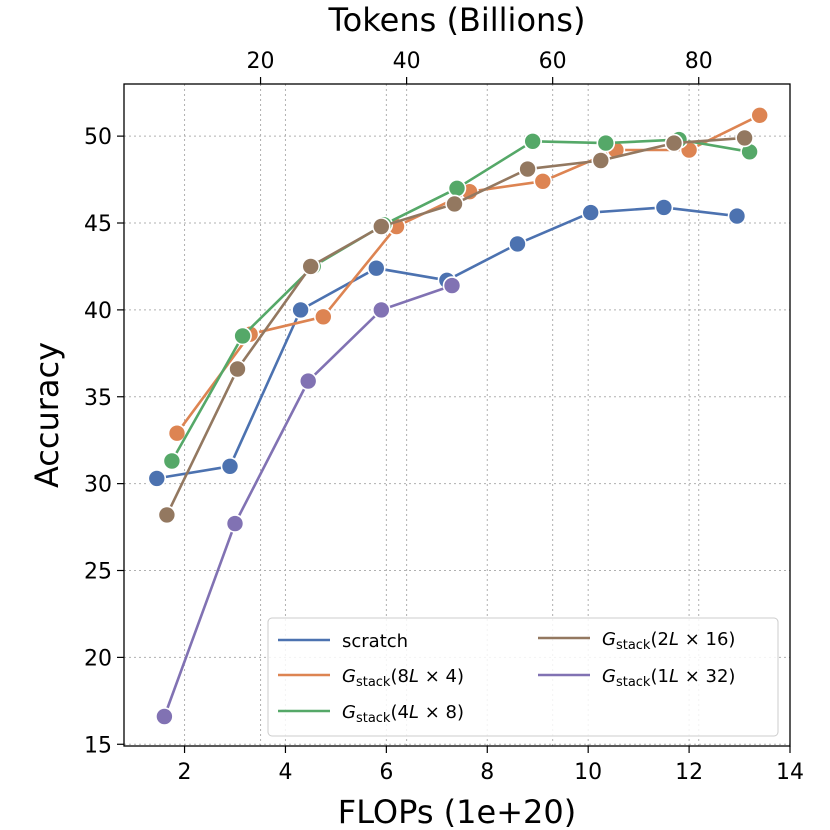 Image resolution: width=830 pixels, height=830 pixels. What do you see at coordinates (407, 61) in the screenshot?
I see `top-tick-label-40: 40` at bounding box center [407, 61].